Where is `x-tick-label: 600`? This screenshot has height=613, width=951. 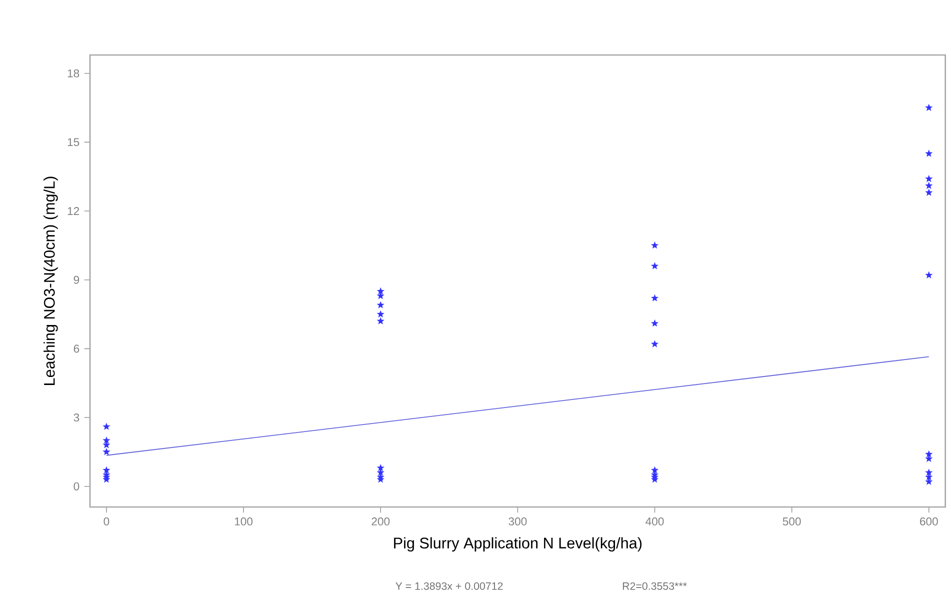
x-tick-label: 600 is located at coordinates (929, 521).